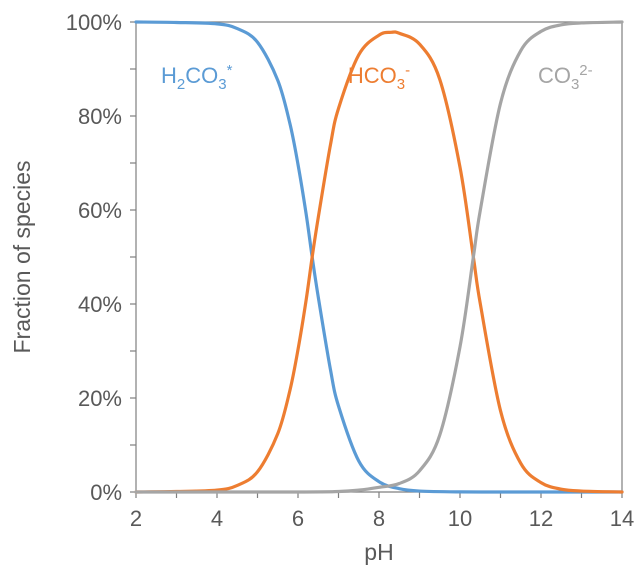 The image size is (643, 575). Describe the element at coordinates (565, 77) in the screenshot. I see `co3-series-label: CO32-` at that location.